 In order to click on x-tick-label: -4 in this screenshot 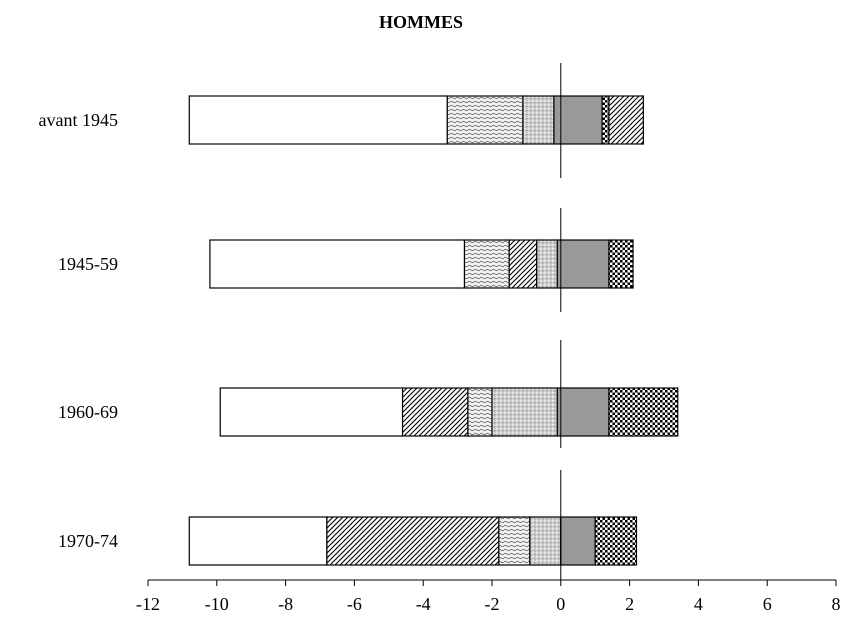, I will do `click(423, 604)`.